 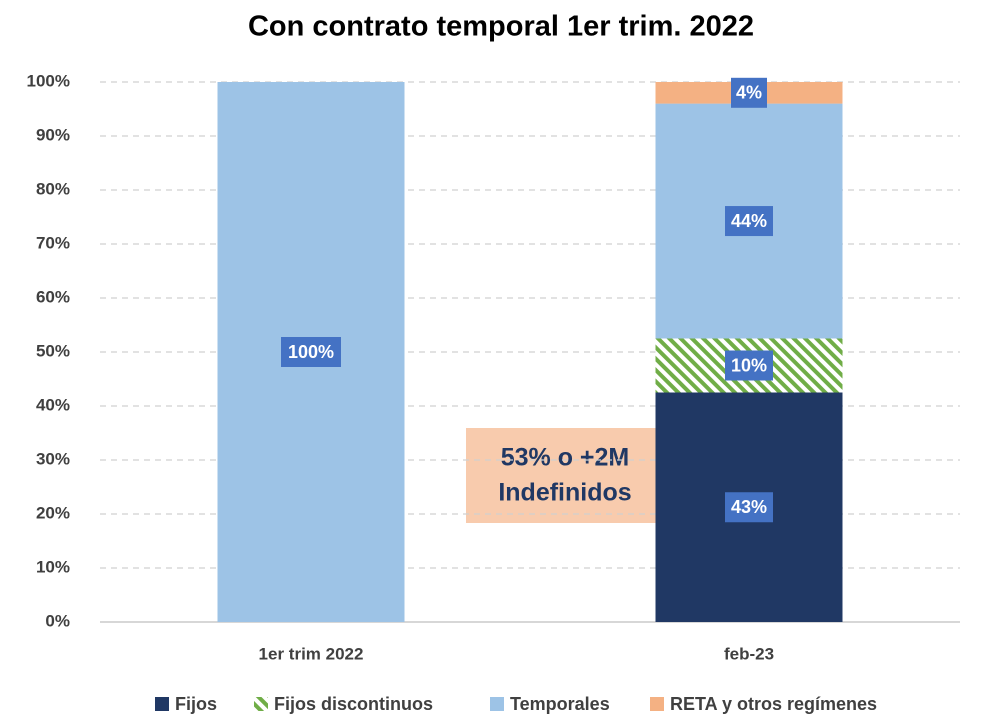 I want to click on y-tick-label: 10%, so click(x=53, y=566).